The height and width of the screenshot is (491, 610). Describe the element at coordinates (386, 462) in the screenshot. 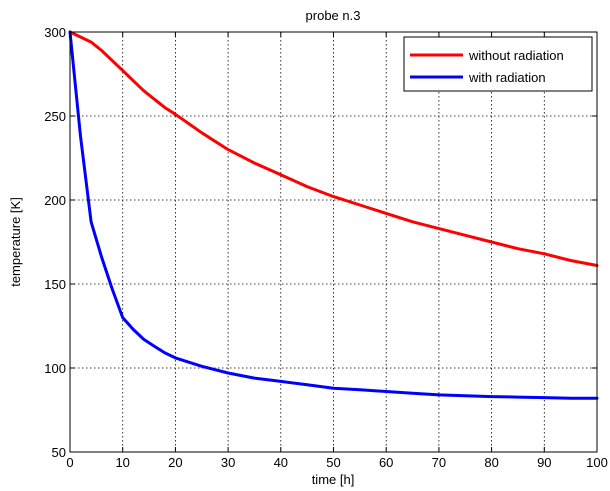

I see `x-tick-label: 60` at that location.